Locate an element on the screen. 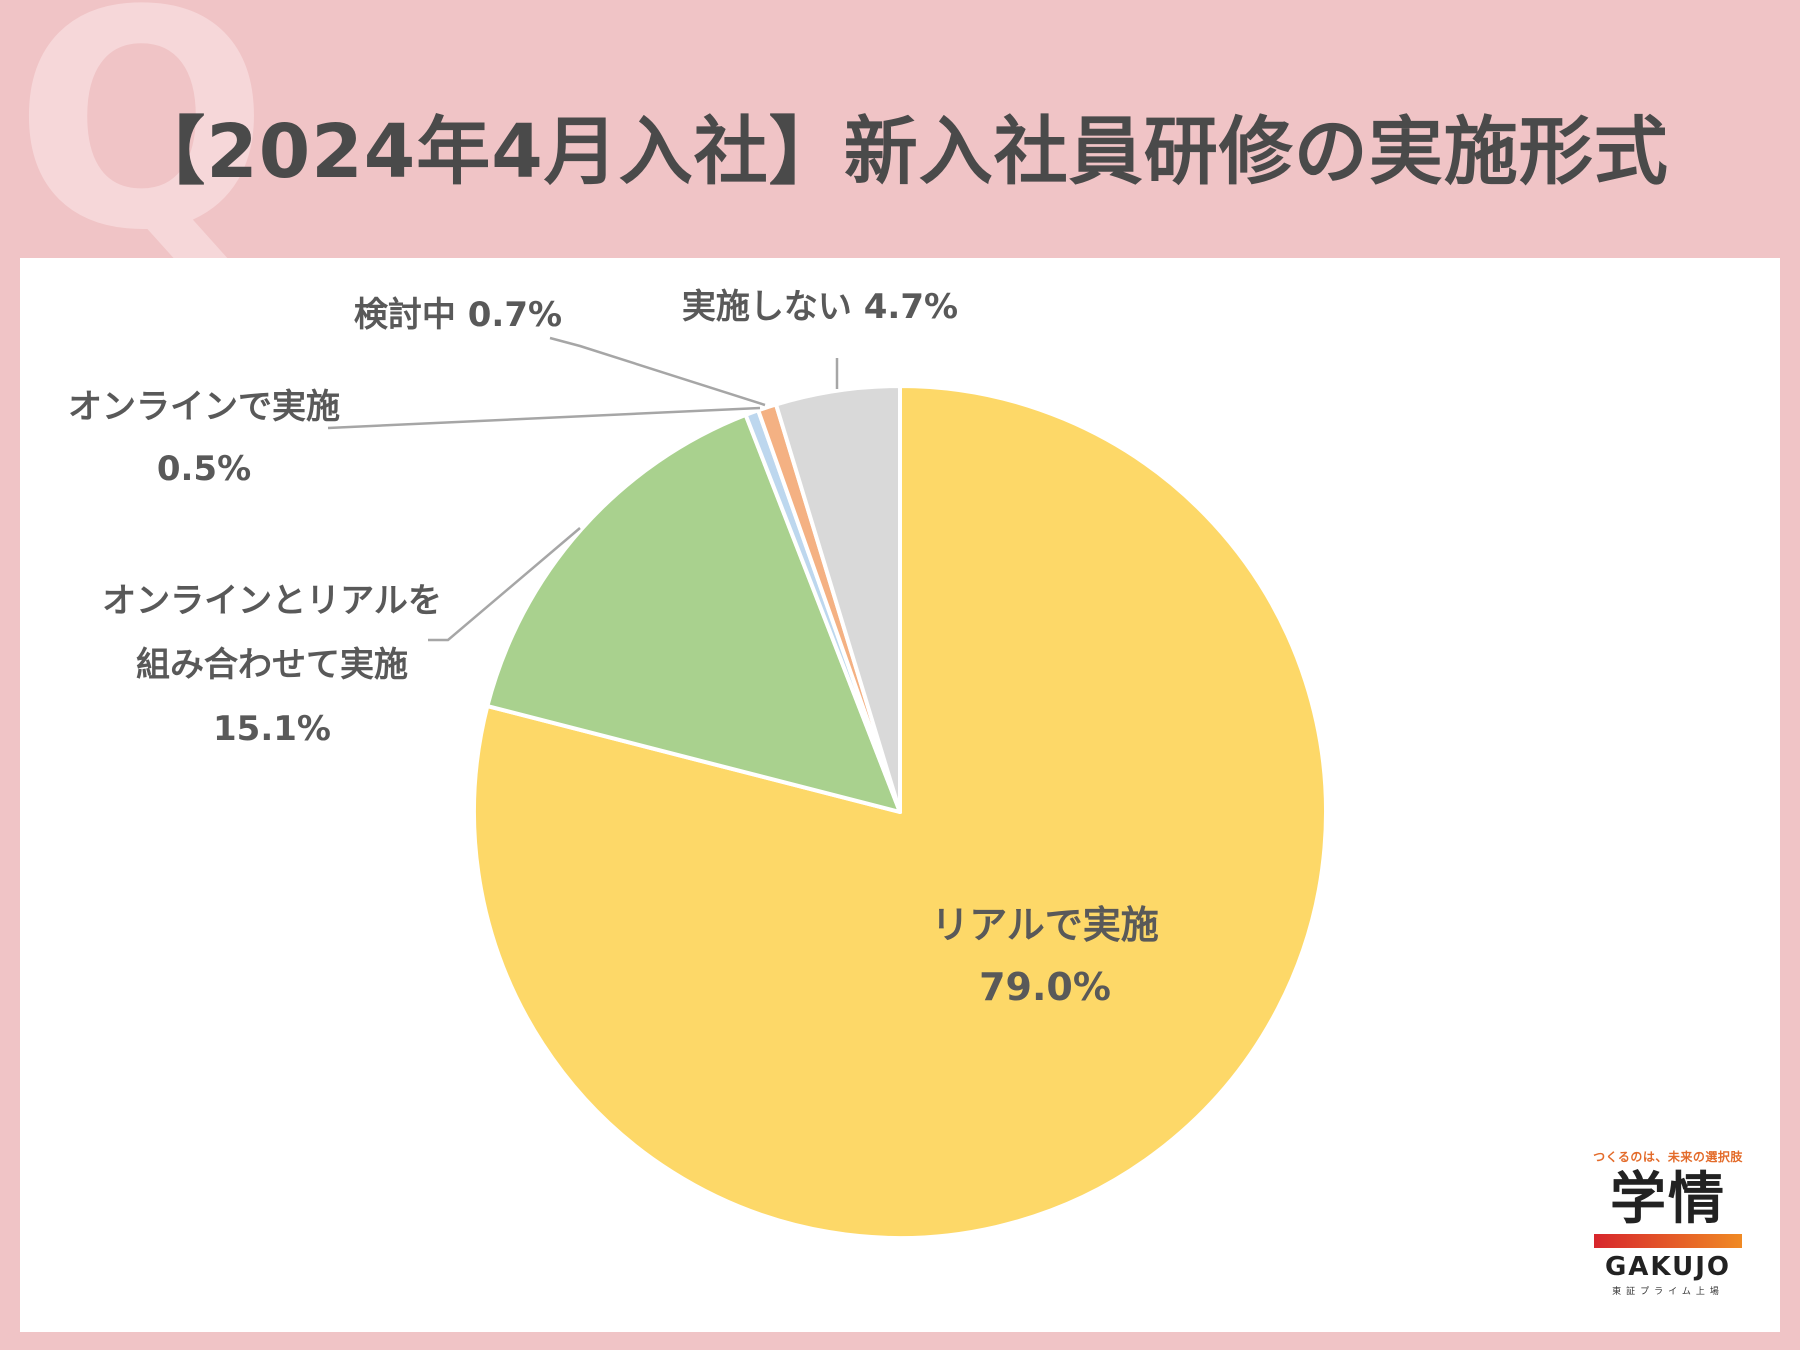  logo-bar is located at coordinates (1668, 1240).